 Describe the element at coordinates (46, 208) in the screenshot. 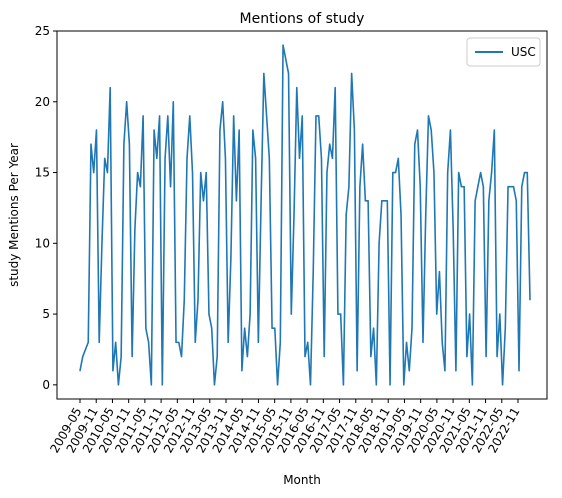

I see `y-axis: 0 5 10 15 20 25` at that location.